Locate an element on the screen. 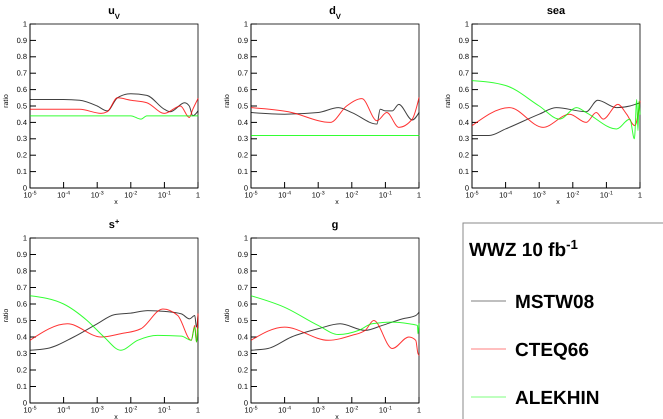 The image size is (663, 419). chart-title: g is located at coordinates (335, 225).